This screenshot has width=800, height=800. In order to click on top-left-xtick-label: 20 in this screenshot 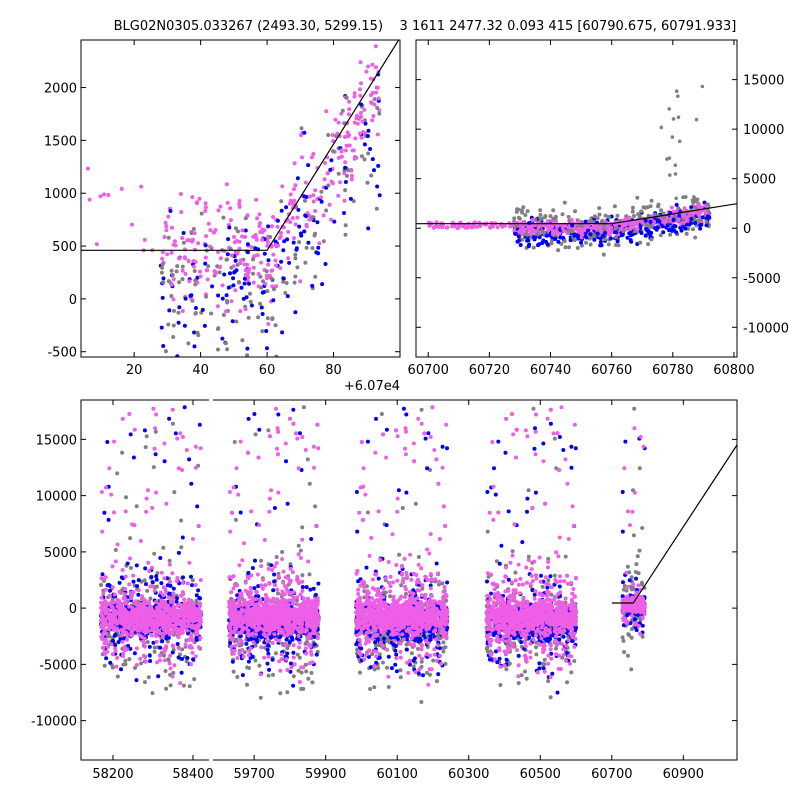, I will do `click(134, 370)`.